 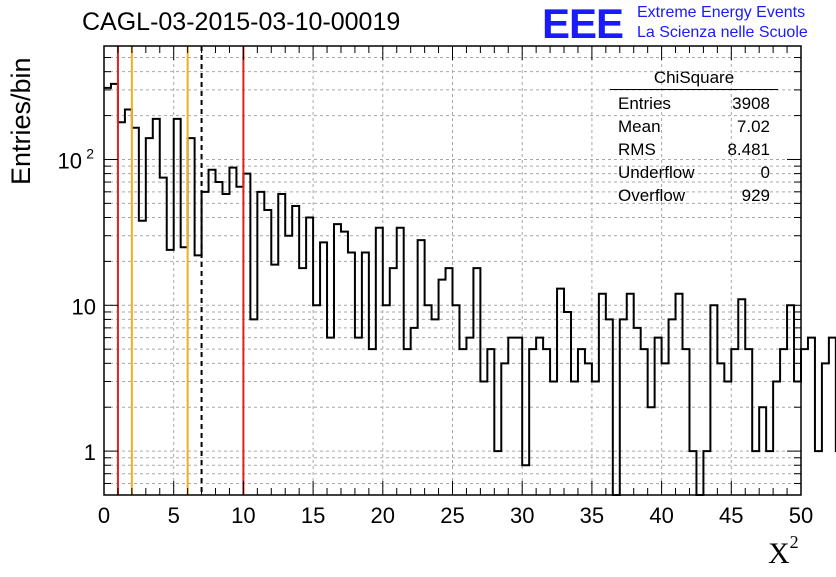 What do you see at coordinates (748, 149) in the screenshot?
I see `stats-value: 8.481` at bounding box center [748, 149].